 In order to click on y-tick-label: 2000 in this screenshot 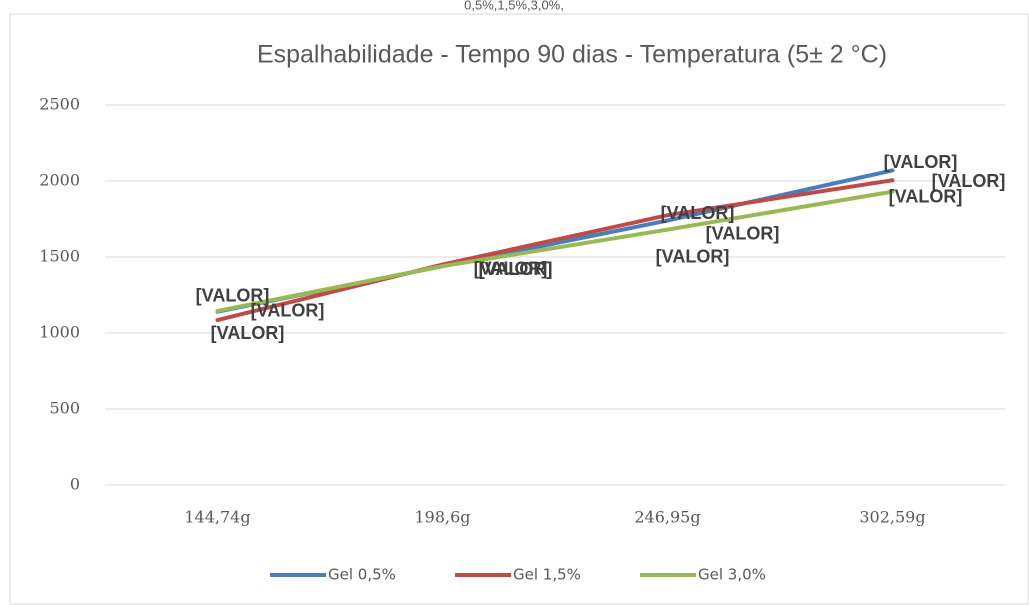, I will do `click(59, 180)`.